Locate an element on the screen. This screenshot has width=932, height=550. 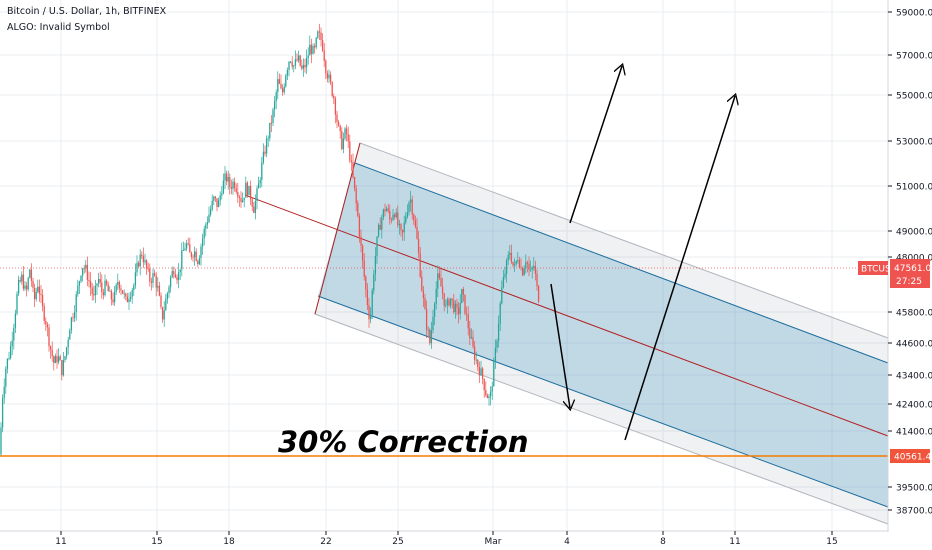
svg-text: 47561.0 is located at coordinates (912, 269).